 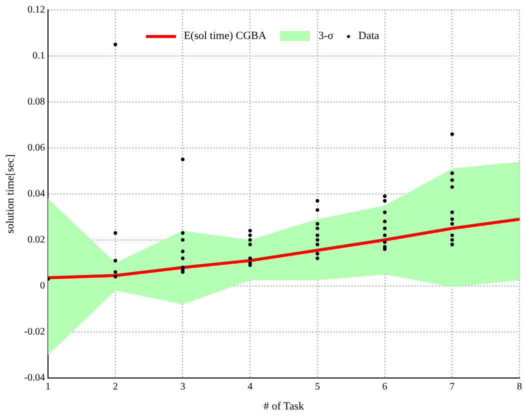 What do you see at coordinates (37, 10) in the screenshot?
I see `y-tick-label: 0.12` at bounding box center [37, 10].